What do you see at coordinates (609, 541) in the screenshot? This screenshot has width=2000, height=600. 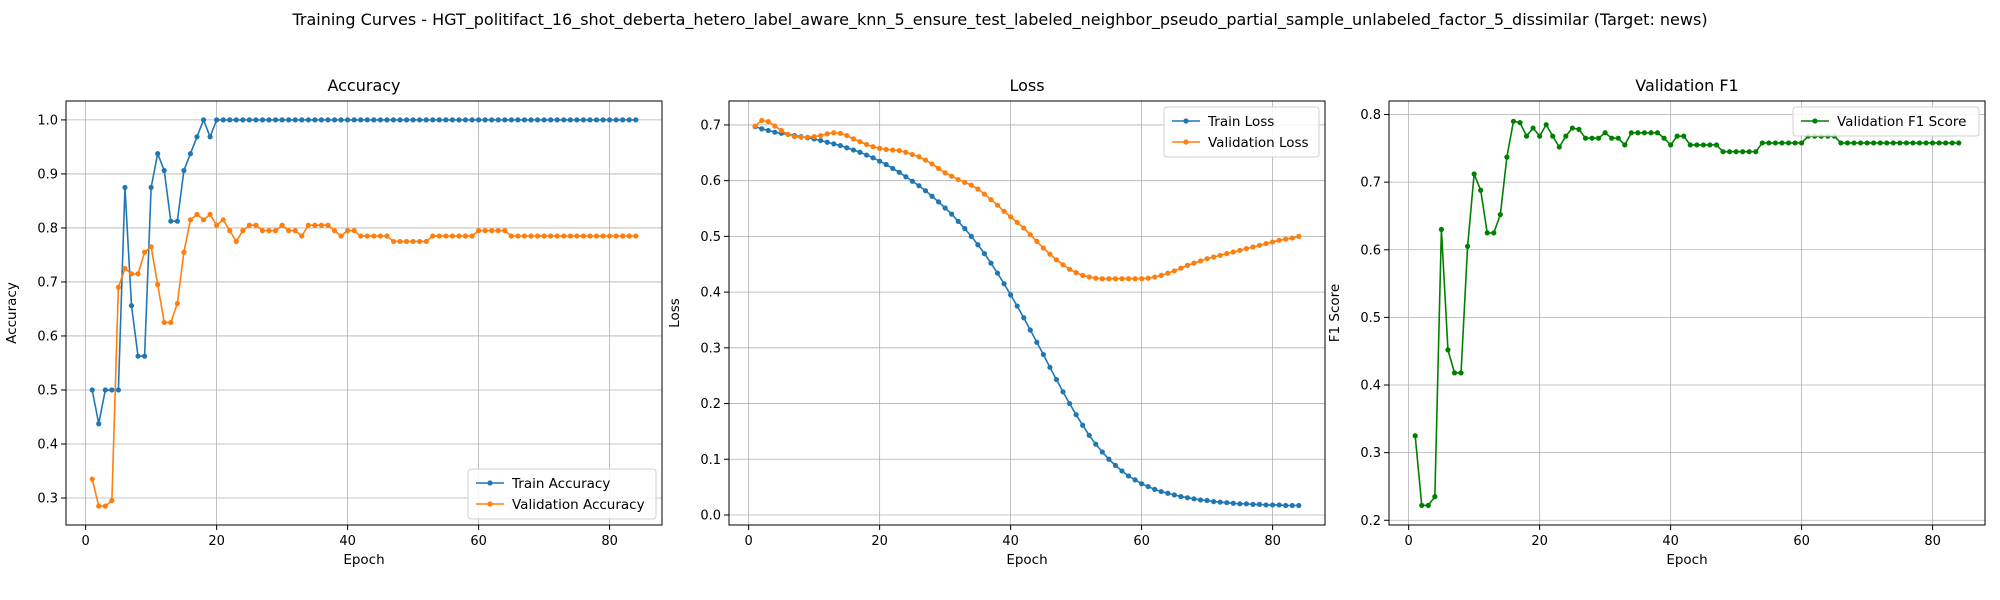 I see `accuracy-x-tick-label: 80` at bounding box center [609, 541].